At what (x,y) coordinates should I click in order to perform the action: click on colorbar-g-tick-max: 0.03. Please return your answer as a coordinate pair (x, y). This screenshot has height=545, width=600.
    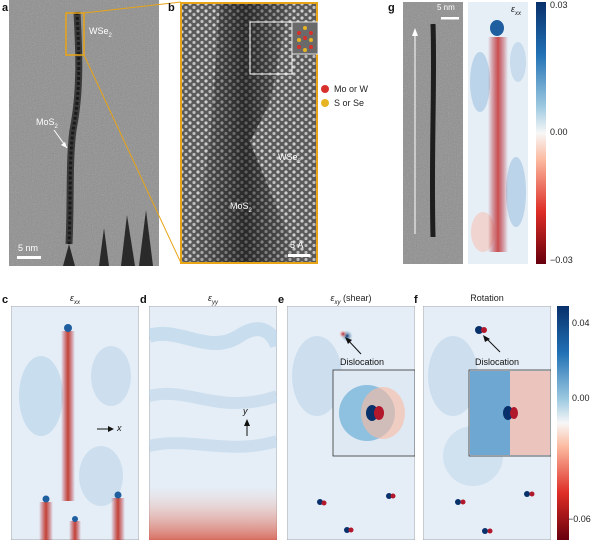
    Looking at the image, I should click on (559, 5).